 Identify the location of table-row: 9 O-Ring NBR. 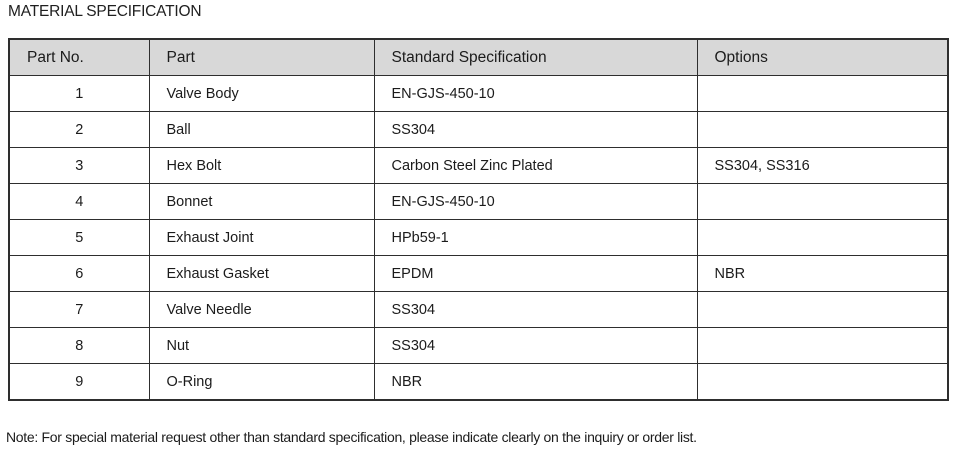
(478, 382).